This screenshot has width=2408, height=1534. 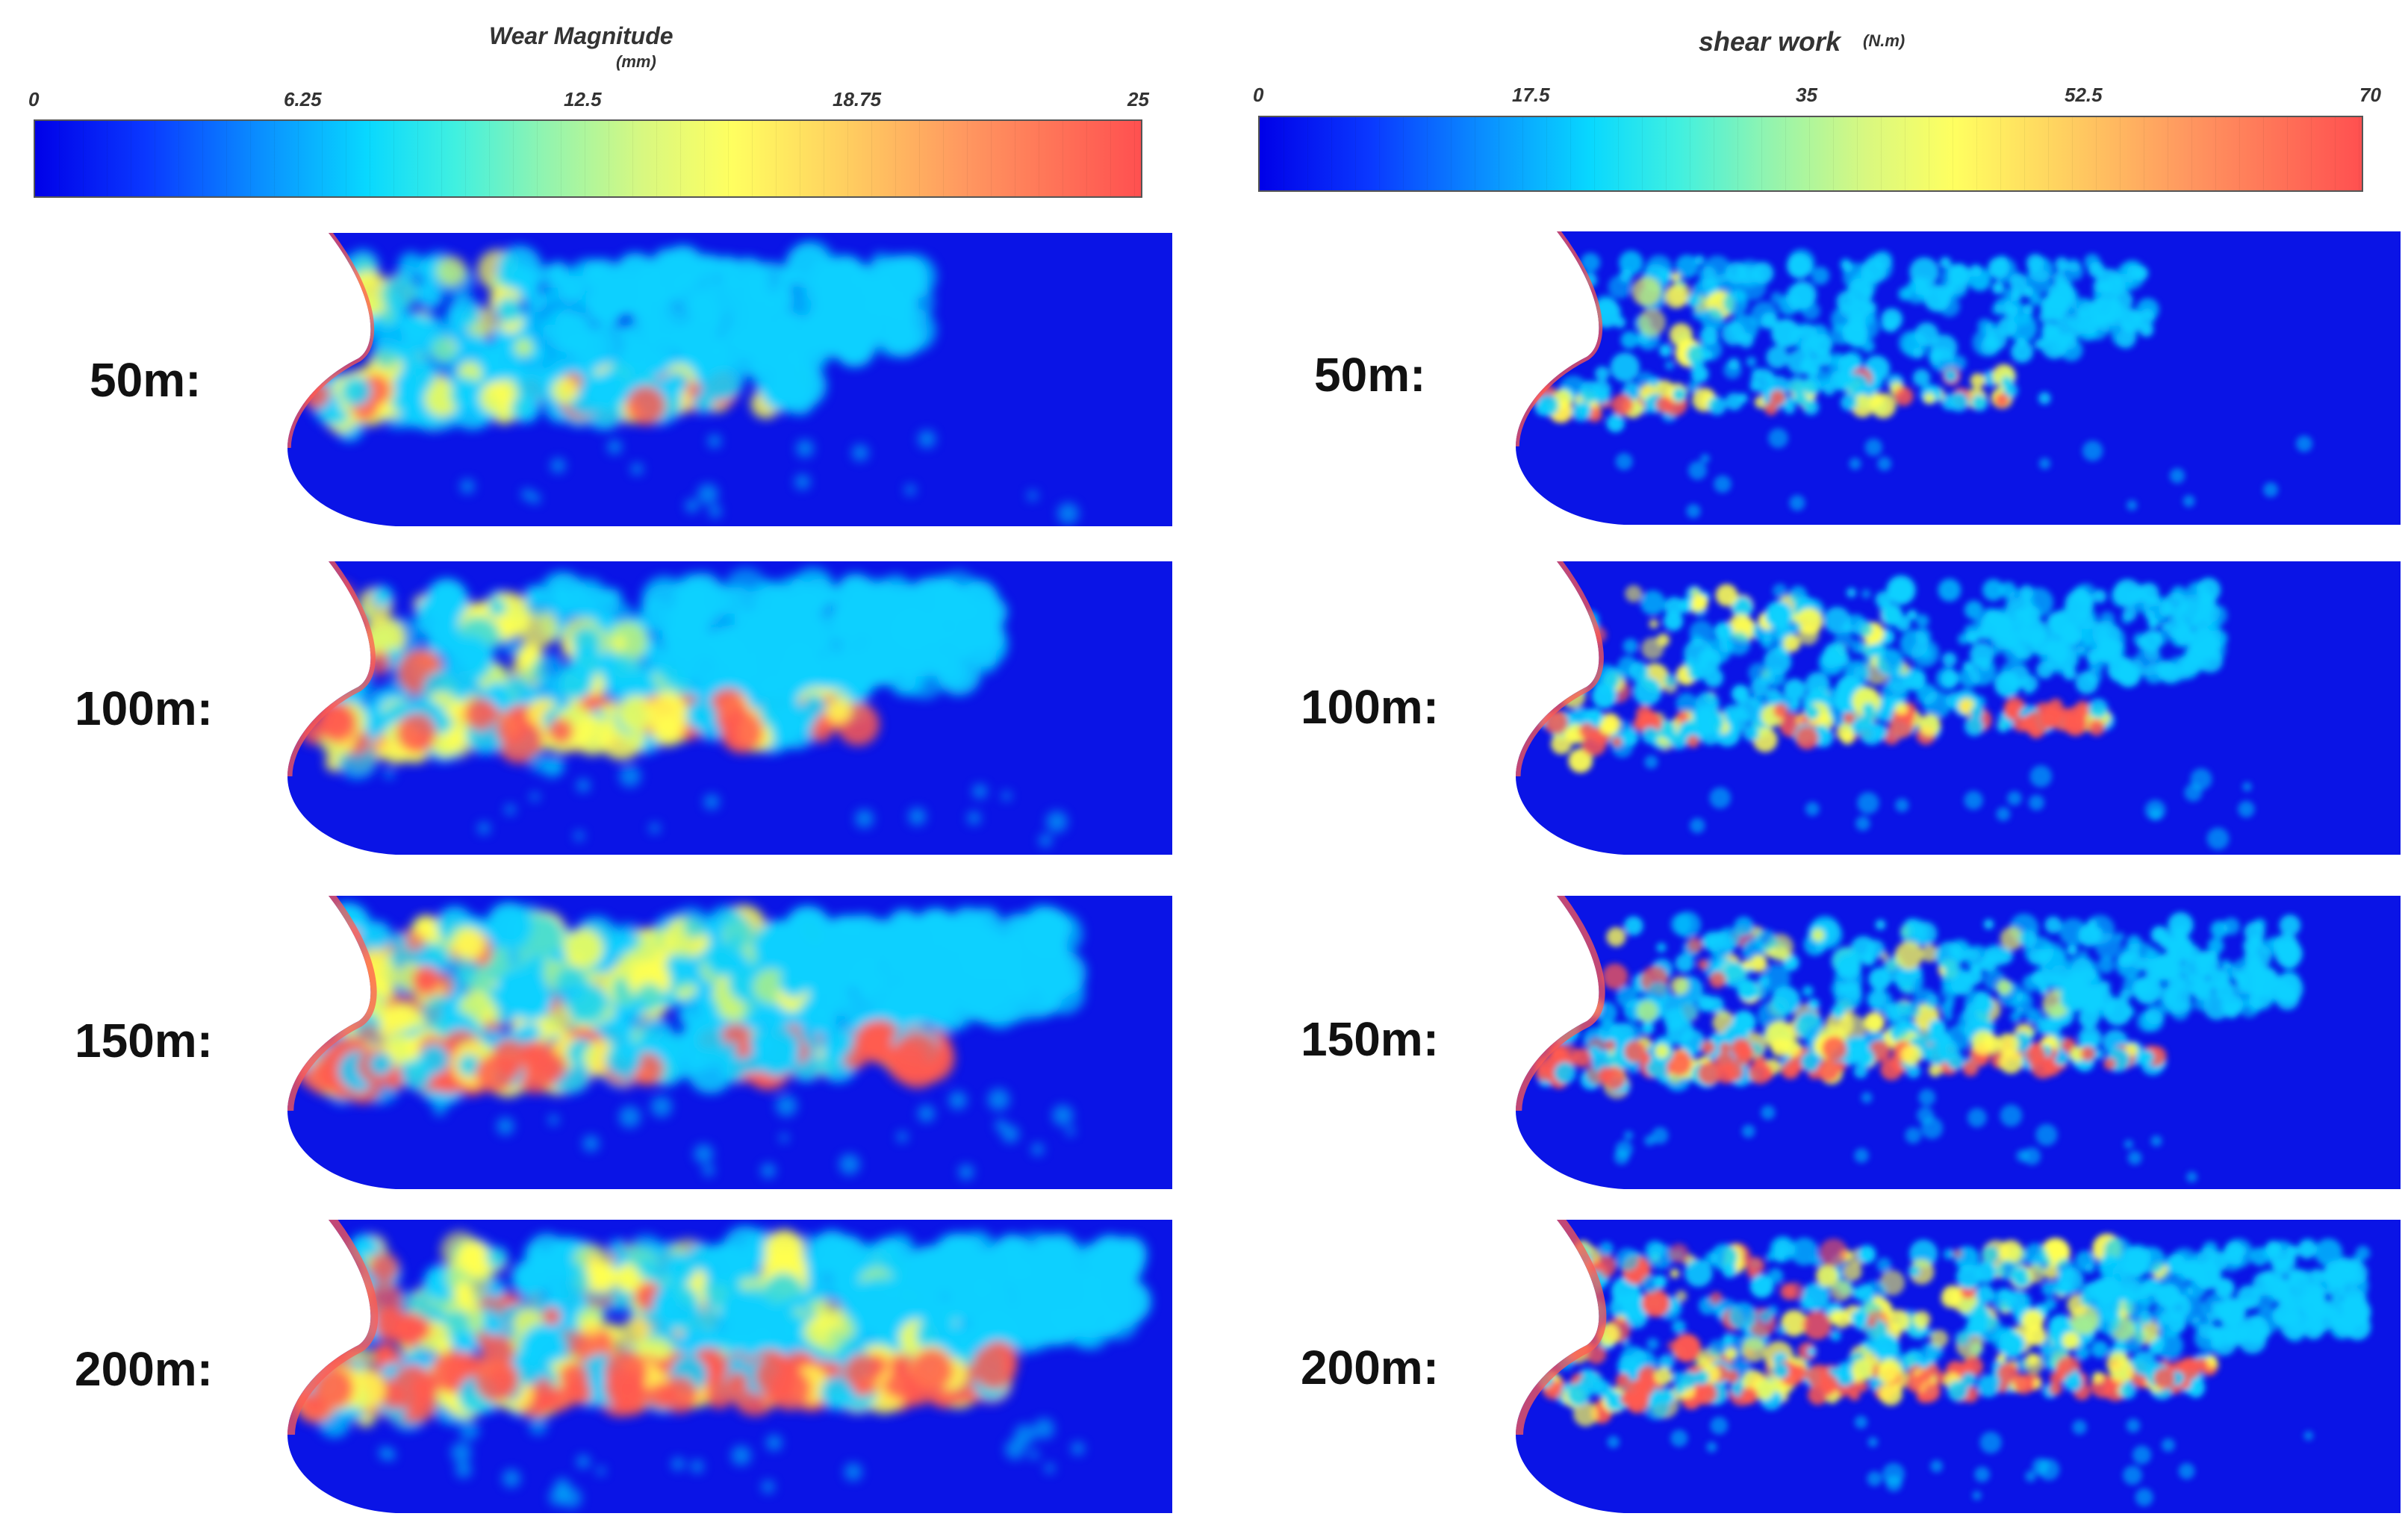 I want to click on right-colorbar-ticks: 0 17.5 35 52.5 70, so click(x=1814, y=96).